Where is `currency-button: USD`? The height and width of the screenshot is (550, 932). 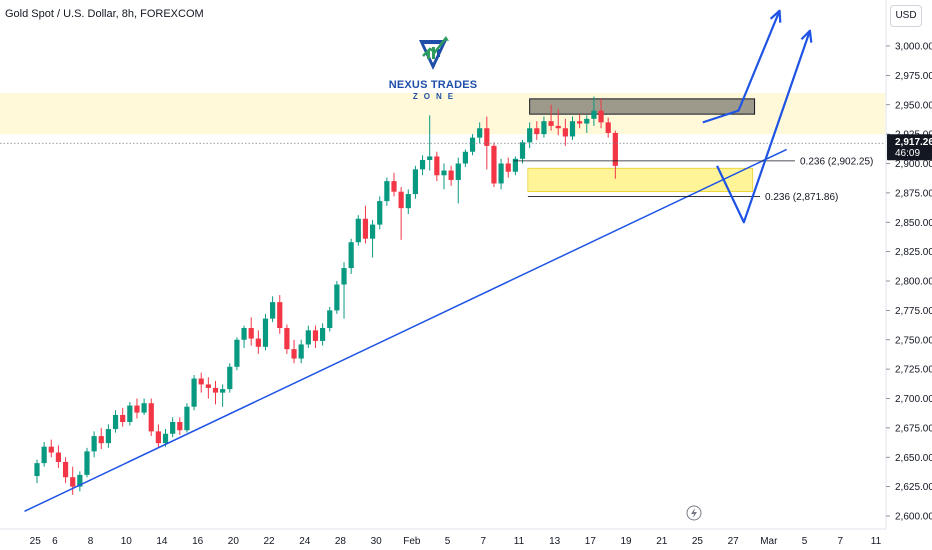
currency-button: USD is located at coordinates (906, 16).